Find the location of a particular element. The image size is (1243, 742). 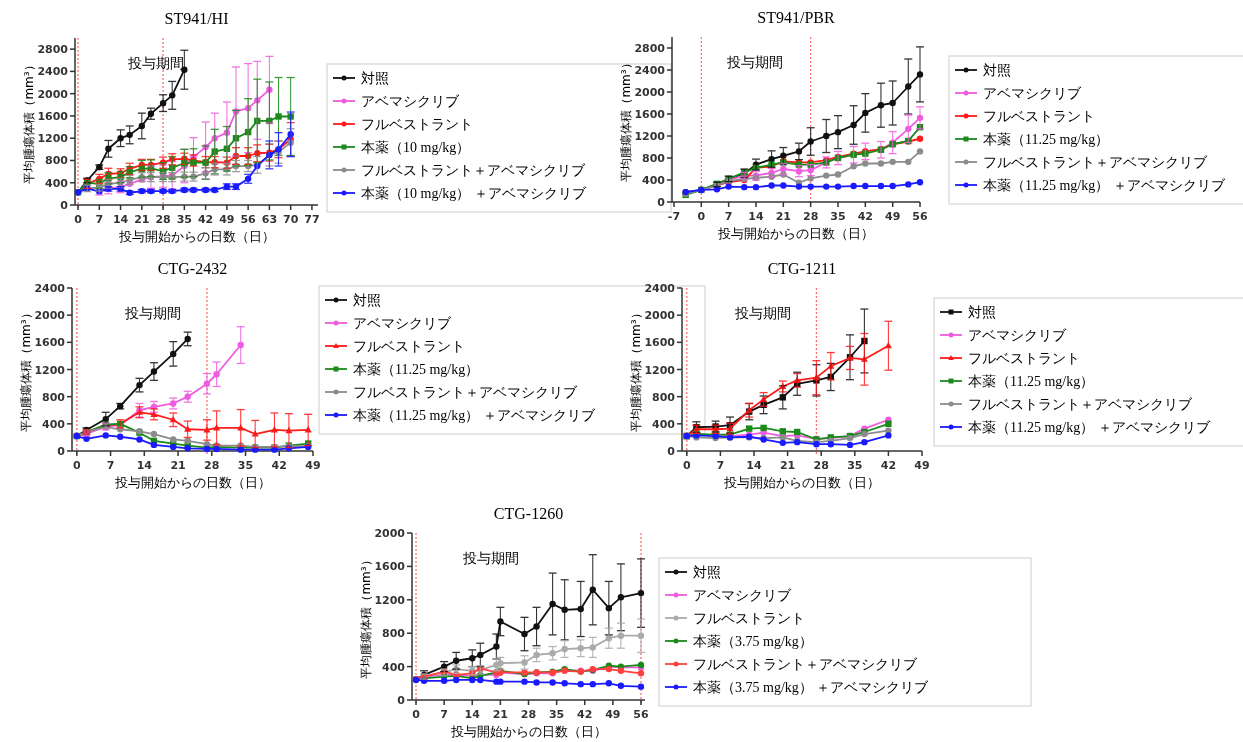

legend-label: 本薬（3.75 mg/kg） ＋アベマシクリブ is located at coordinates (811, 687).